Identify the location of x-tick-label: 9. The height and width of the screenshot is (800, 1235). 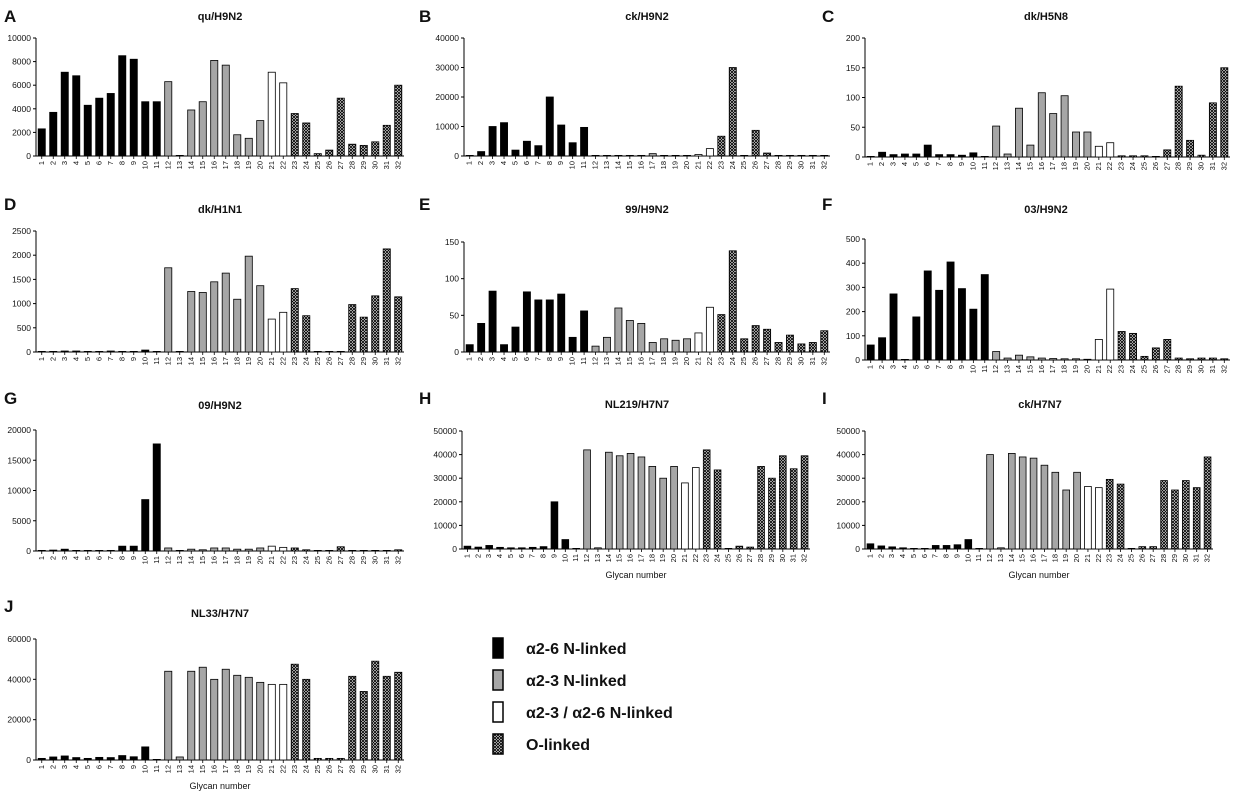
(956, 556).